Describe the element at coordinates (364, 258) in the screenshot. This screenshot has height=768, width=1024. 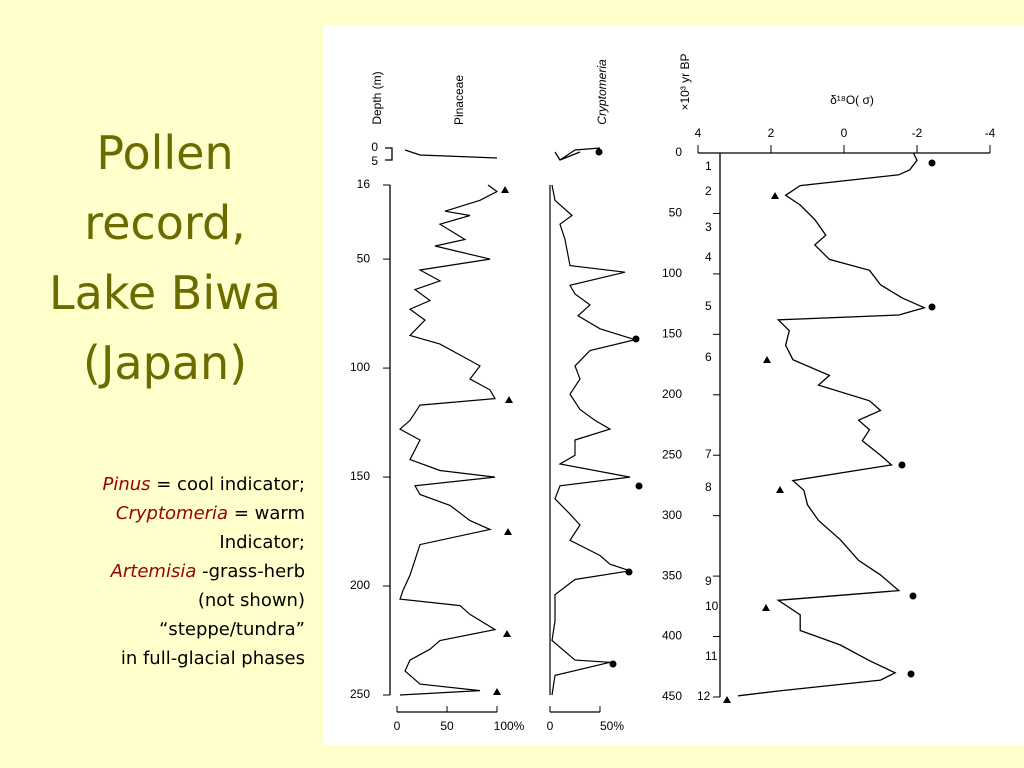
I see `depth-tick-label: 50` at that location.